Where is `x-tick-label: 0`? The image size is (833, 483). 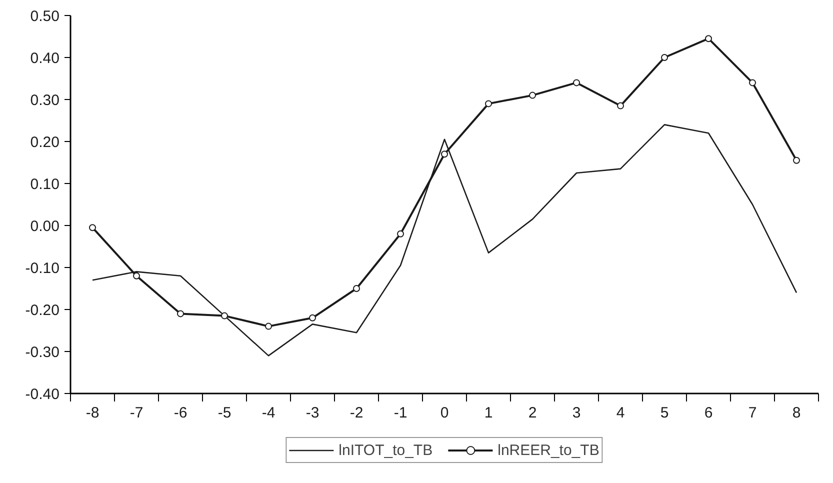 x-tick-label: 0 is located at coordinates (444, 413).